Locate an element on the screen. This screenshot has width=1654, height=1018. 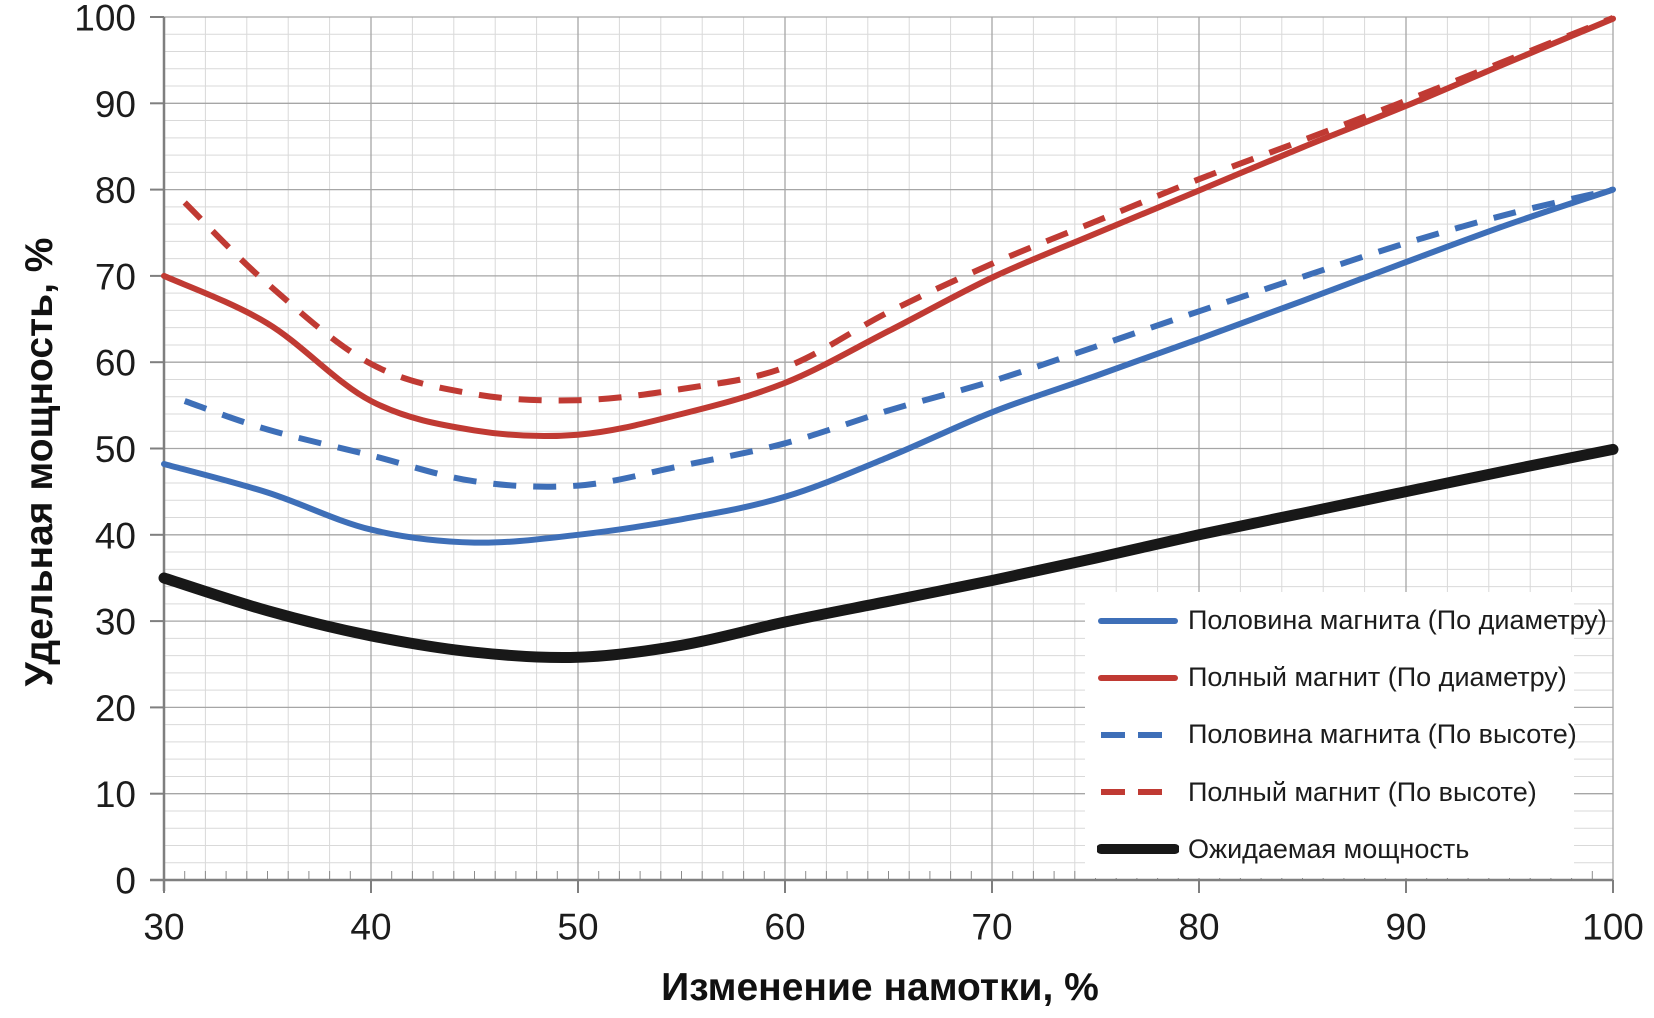
legend-swatch-red-dashed-line is located at coordinates (1138, 792).